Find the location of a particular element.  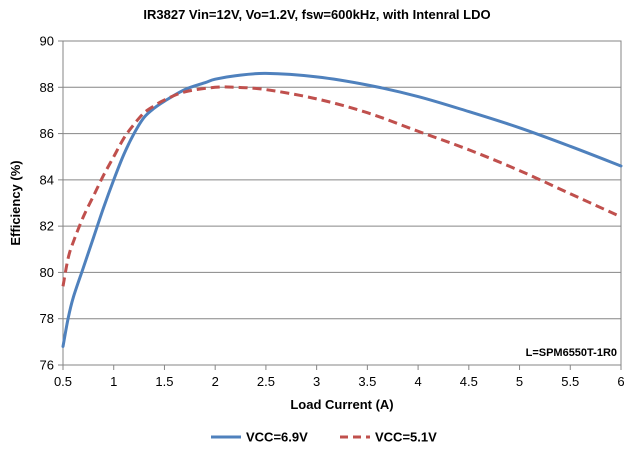

legend-label-vcc-5-1v: VCC=5.1V is located at coordinates (406, 437).